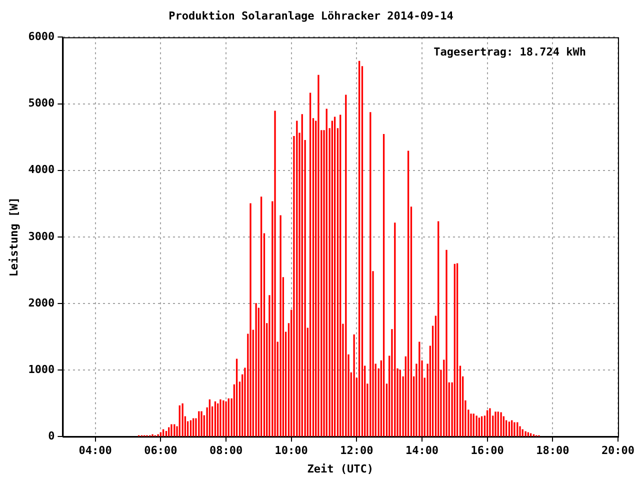 Image resolution: width=640 pixels, height=480 pixels. Describe the element at coordinates (357, 451) in the screenshot. I see `x-tick-label: 12:00` at that location.